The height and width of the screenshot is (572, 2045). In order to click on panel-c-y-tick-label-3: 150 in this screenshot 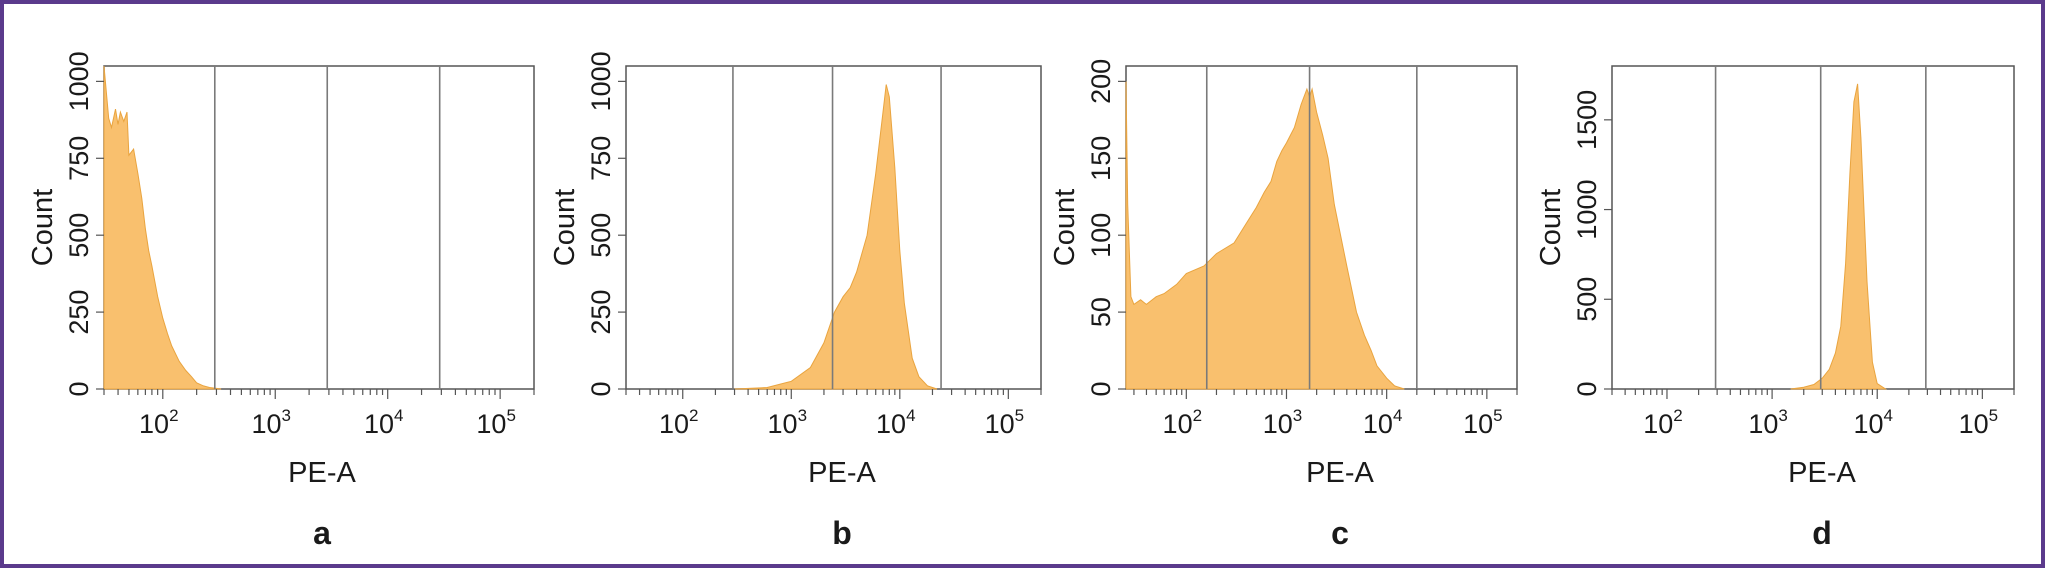, I will do `click(1101, 158)`.